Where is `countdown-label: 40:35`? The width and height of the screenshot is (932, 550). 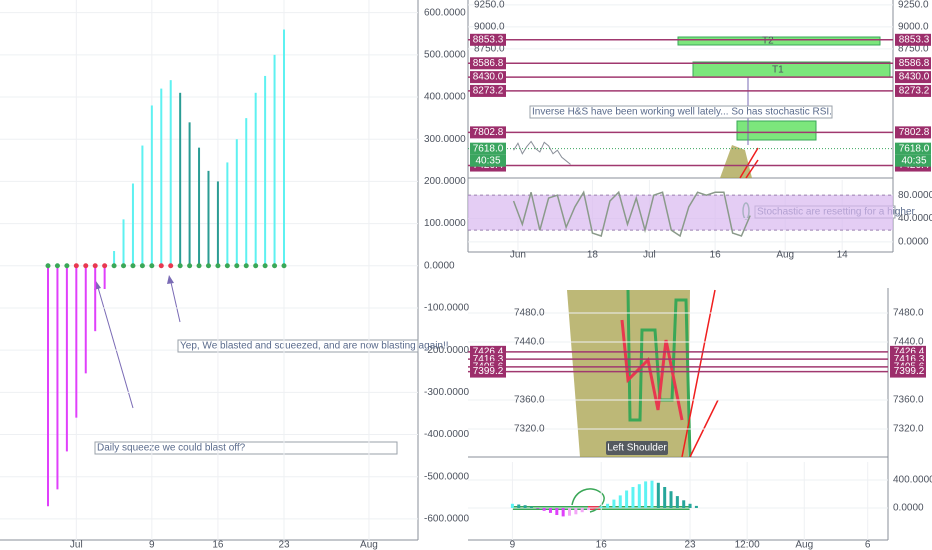 countdown-label: 40:35 is located at coordinates (913, 160).